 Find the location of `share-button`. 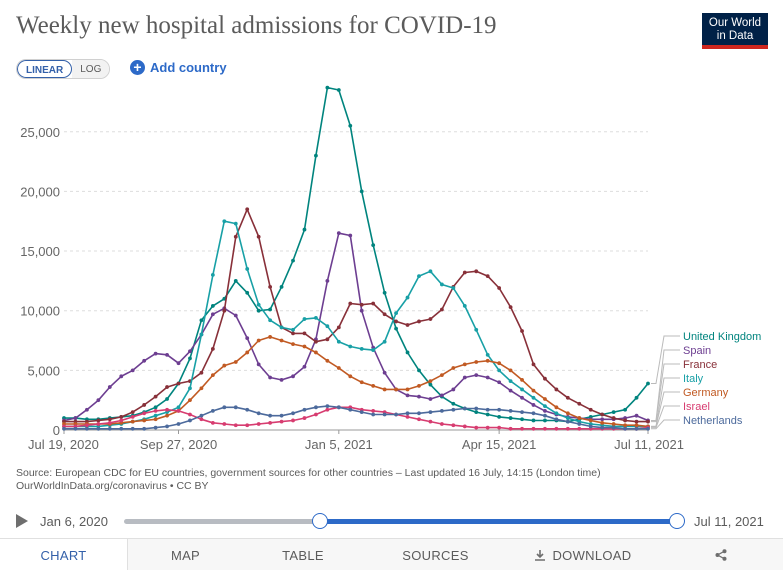

share-button is located at coordinates (720, 554).